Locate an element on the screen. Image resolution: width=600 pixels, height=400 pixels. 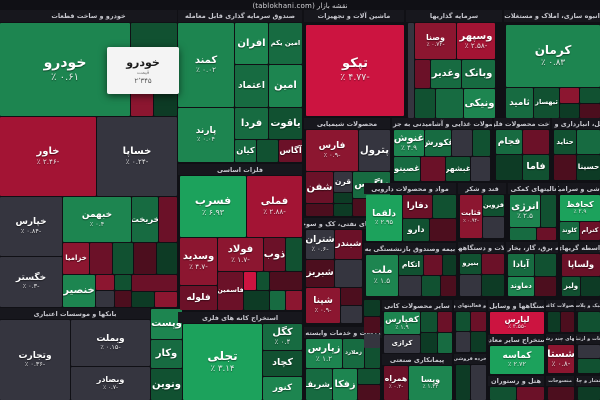
tile-وبملت: وبملت -۰.۱۵ ٪ is located at coordinates (110, 343).